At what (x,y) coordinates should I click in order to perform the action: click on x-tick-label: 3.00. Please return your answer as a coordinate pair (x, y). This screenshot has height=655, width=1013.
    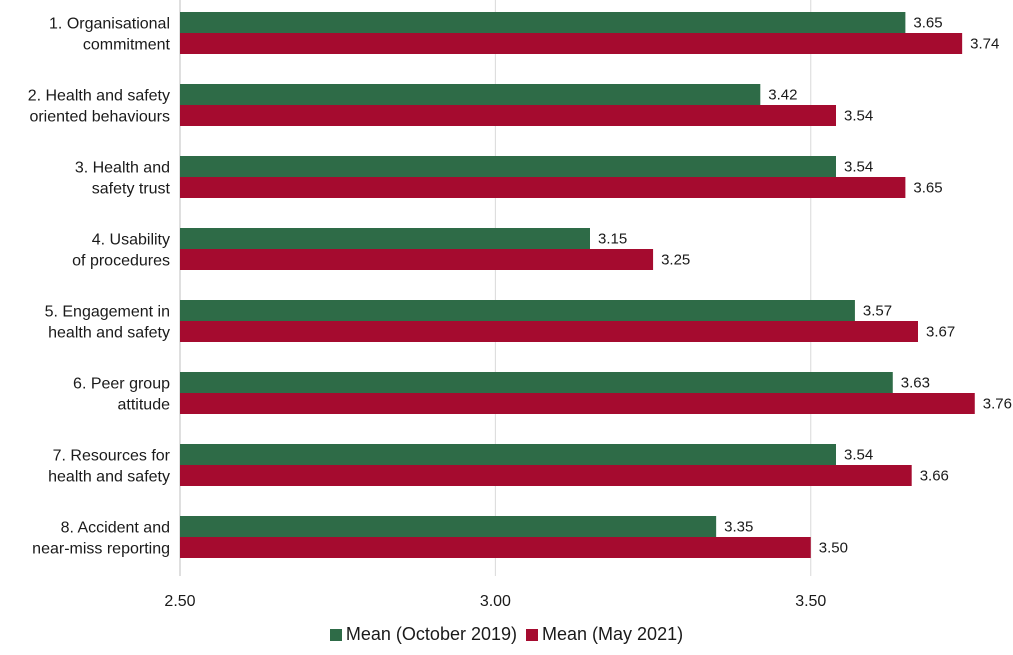
    Looking at the image, I should click on (495, 601).